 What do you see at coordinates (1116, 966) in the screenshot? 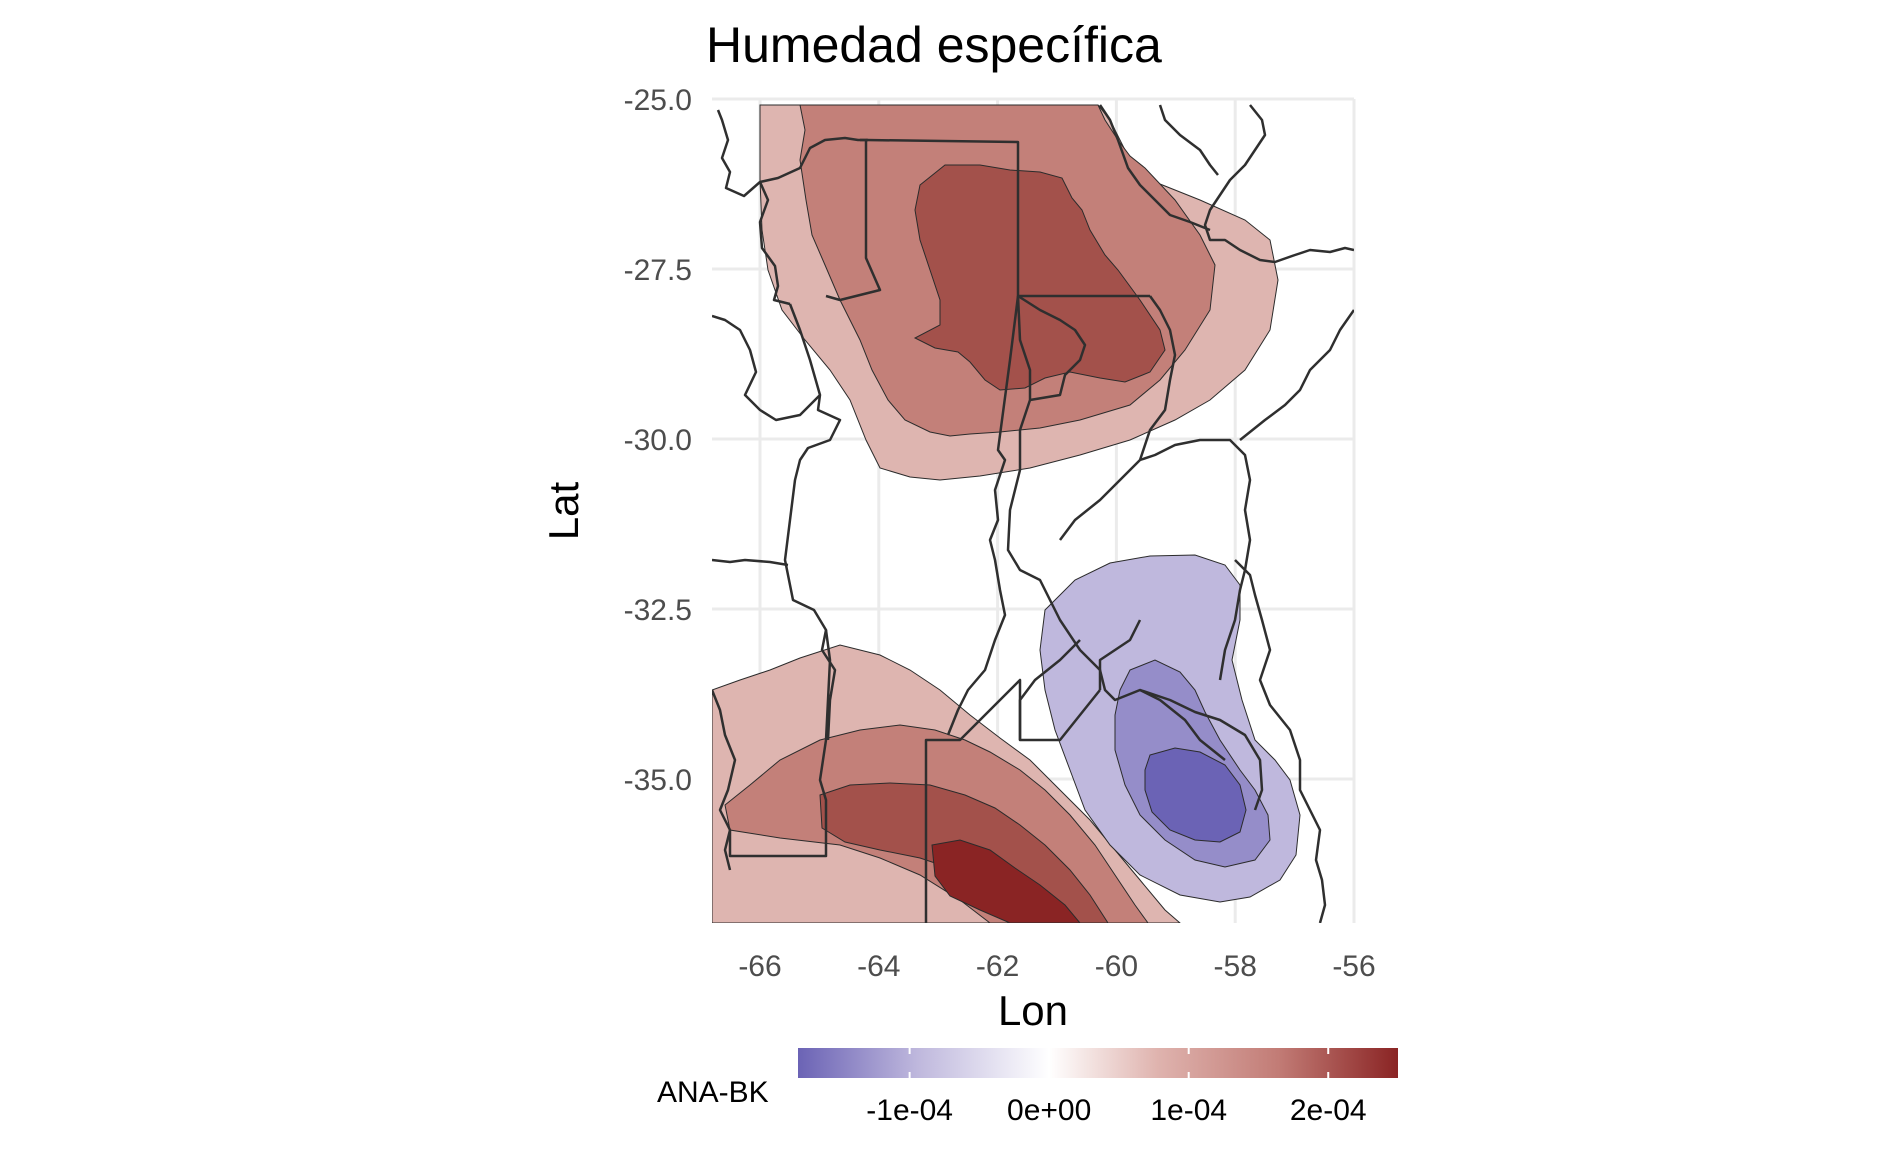
I see `x-tick-label-3: -60` at bounding box center [1116, 966].